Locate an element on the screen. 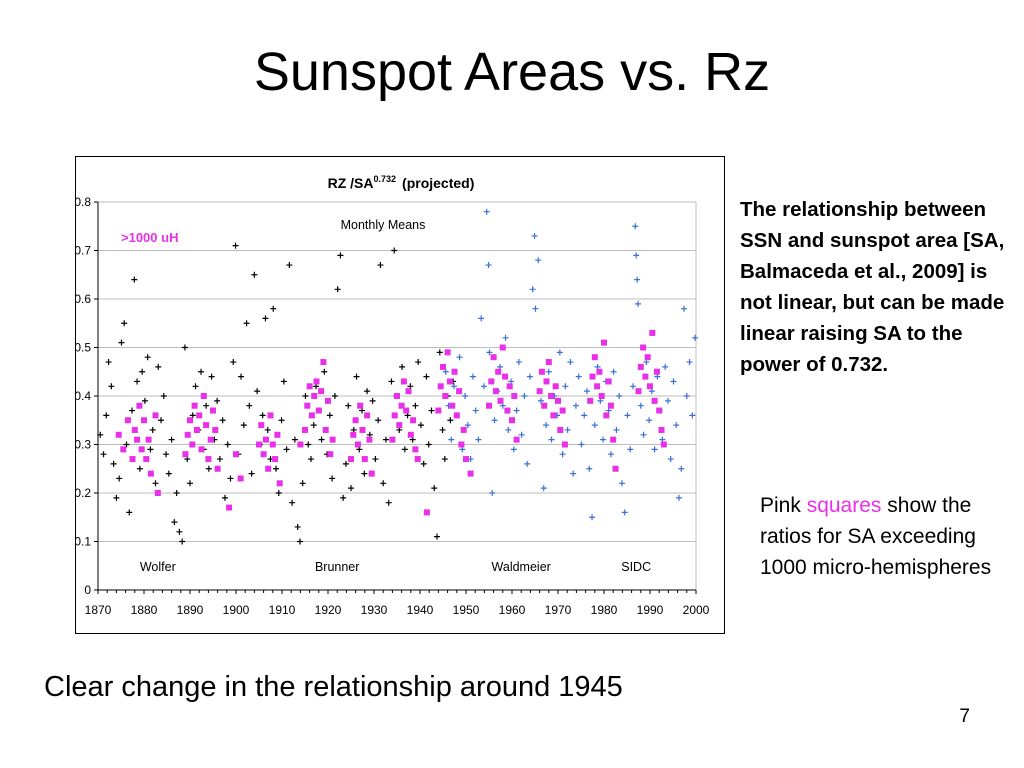 The height and width of the screenshot is (768, 1024). observer-label: Wolfer is located at coordinates (158, 567).